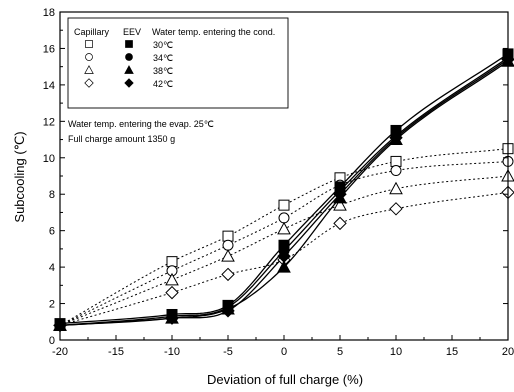  What do you see at coordinates (228, 352) in the screenshot?
I see `x-tick-label: -5` at bounding box center [228, 352].